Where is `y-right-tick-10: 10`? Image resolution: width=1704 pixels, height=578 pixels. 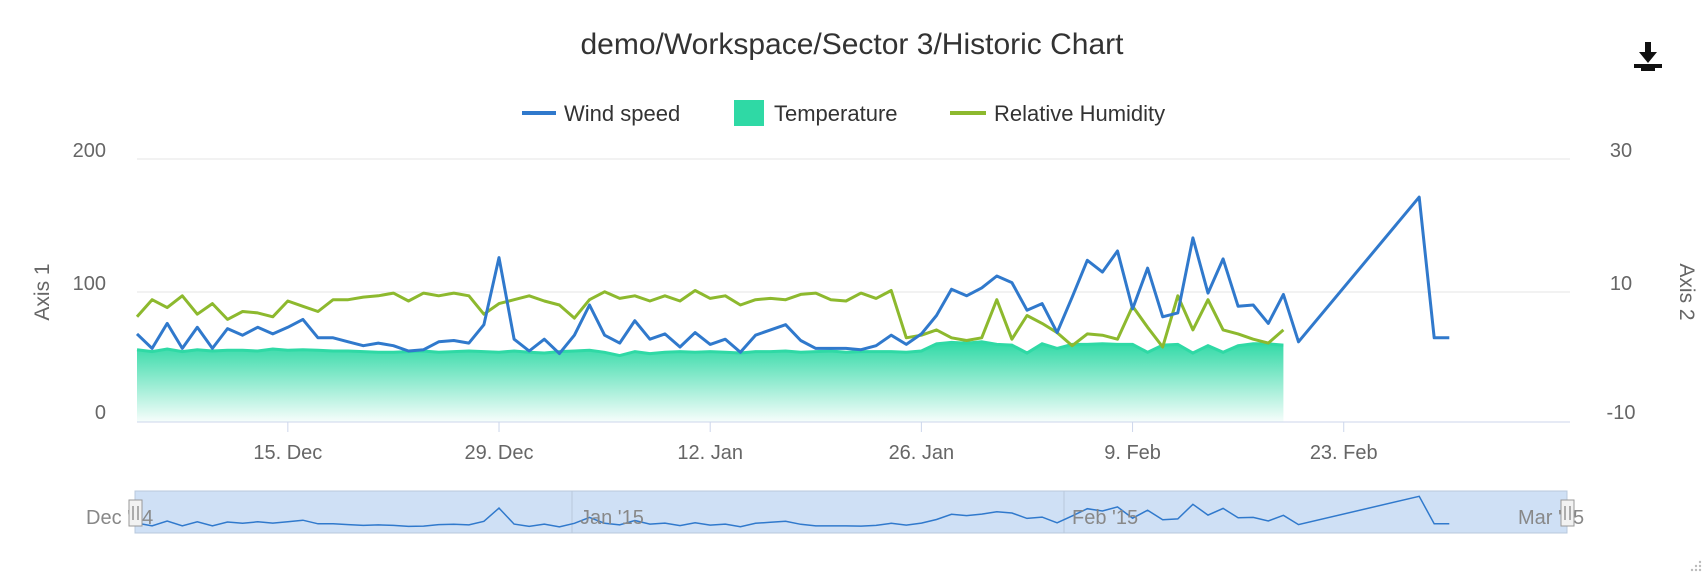
y-right-tick-10: 10 is located at coordinates (1621, 284).